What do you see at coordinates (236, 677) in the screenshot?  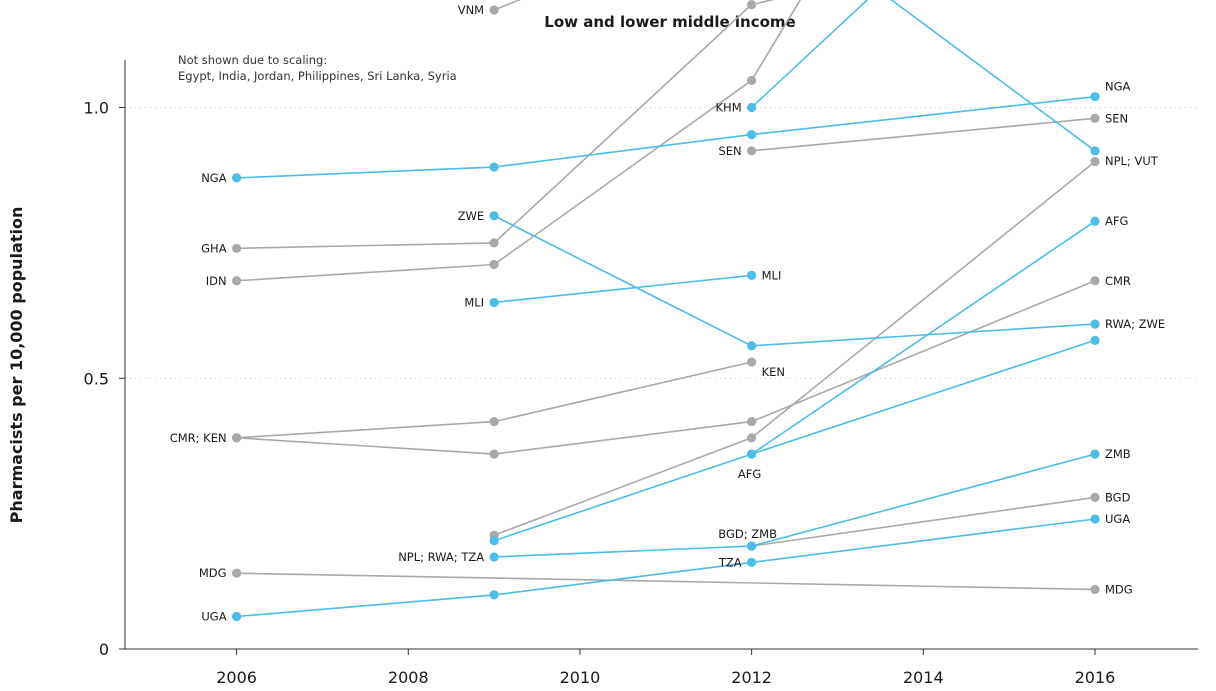 I see `x-tick-label: 2006` at bounding box center [236, 677].